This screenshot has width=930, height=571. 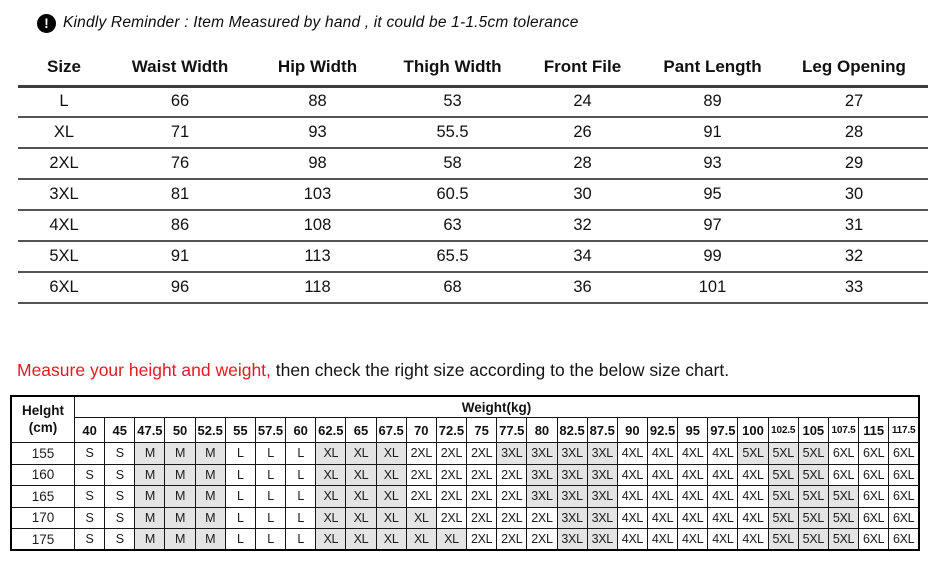 I want to click on measurement-value: 65.5, so click(x=452, y=257).